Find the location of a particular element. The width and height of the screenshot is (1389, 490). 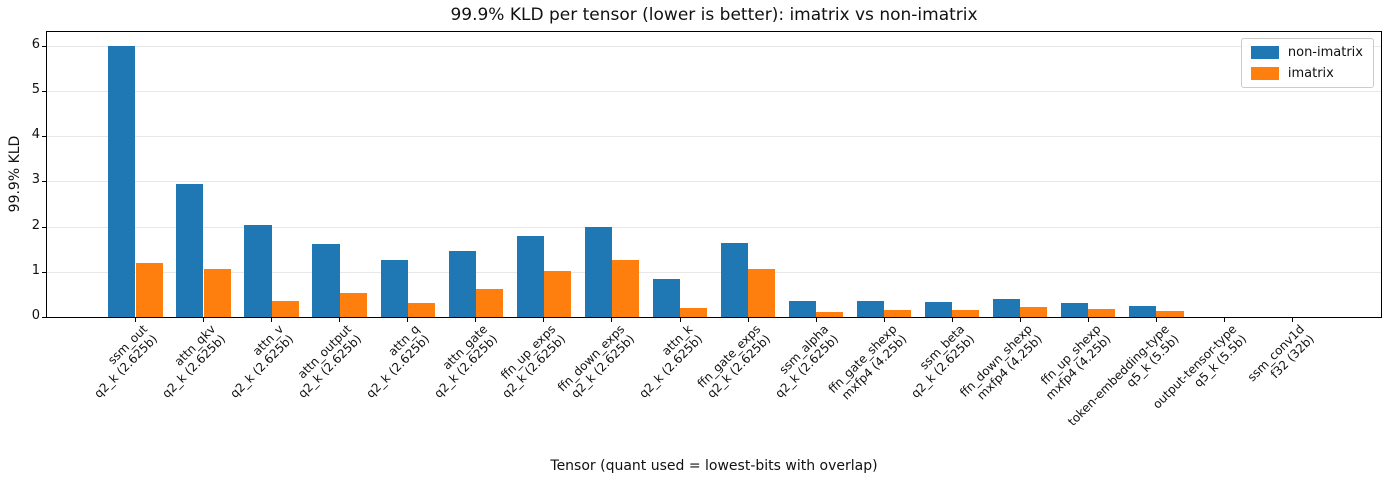

bar-non-imatrix-ffn_up_shexp is located at coordinates (1075, 310).